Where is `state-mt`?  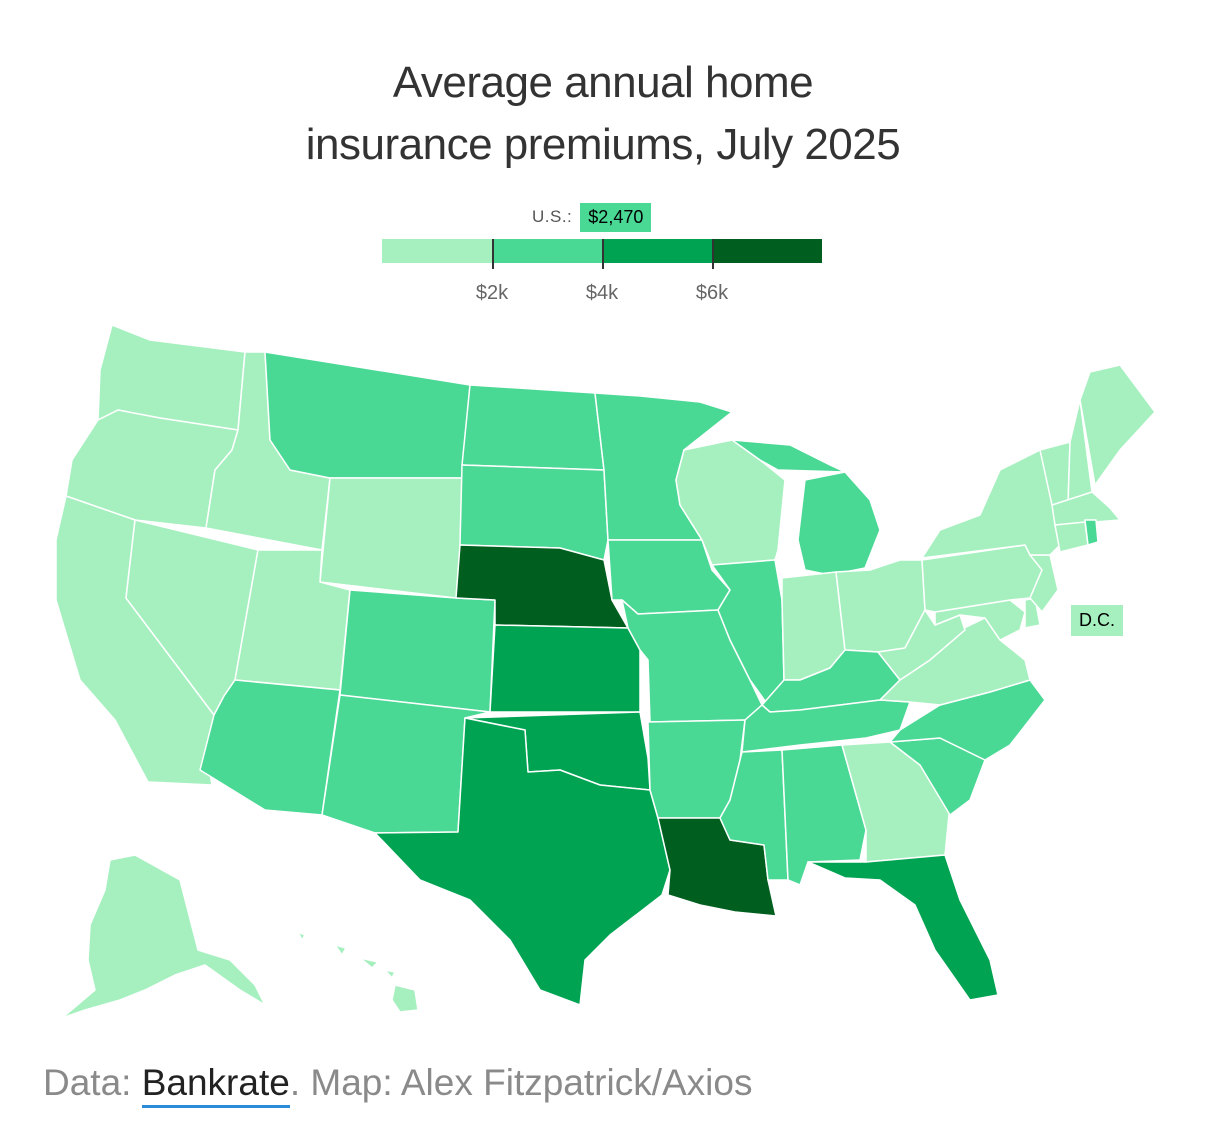 state-mt is located at coordinates (367, 415).